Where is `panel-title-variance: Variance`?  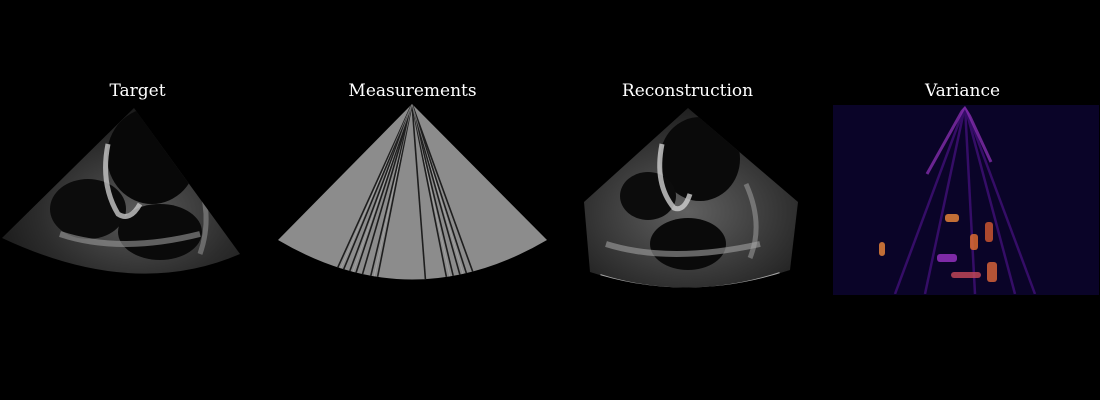
panel-title-variance: Variance is located at coordinates (962, 91).